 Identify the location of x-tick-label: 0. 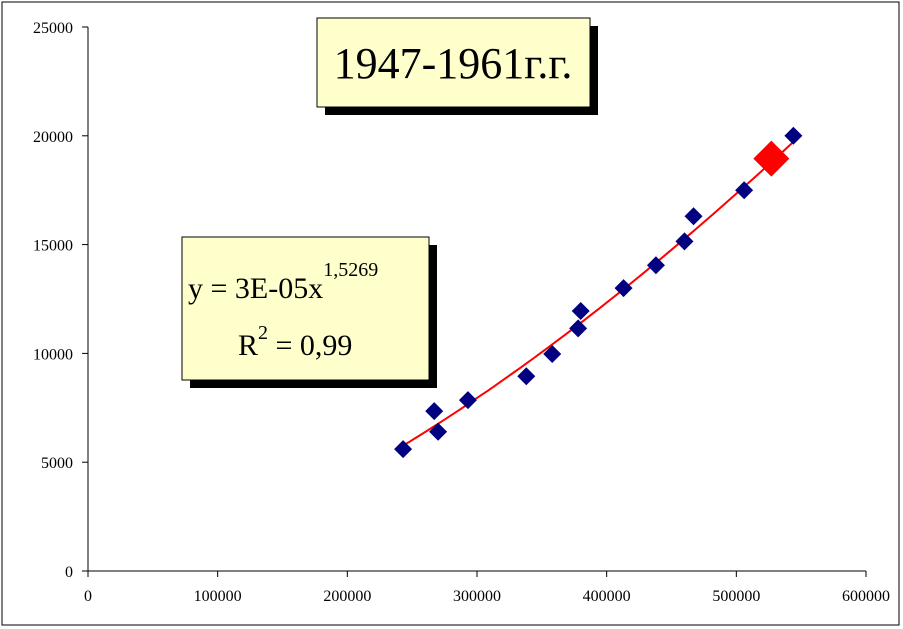
(88, 596).